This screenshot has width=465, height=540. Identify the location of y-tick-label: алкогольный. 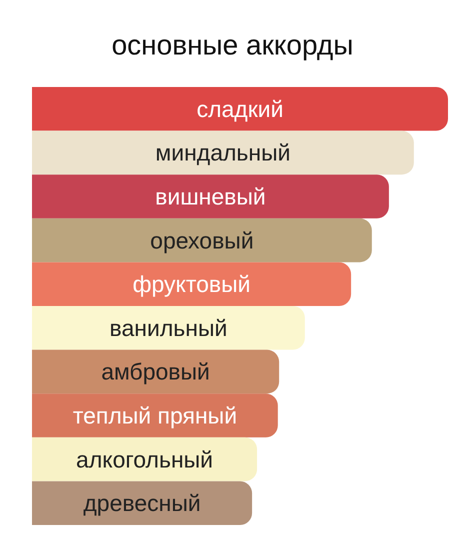
(145, 459).